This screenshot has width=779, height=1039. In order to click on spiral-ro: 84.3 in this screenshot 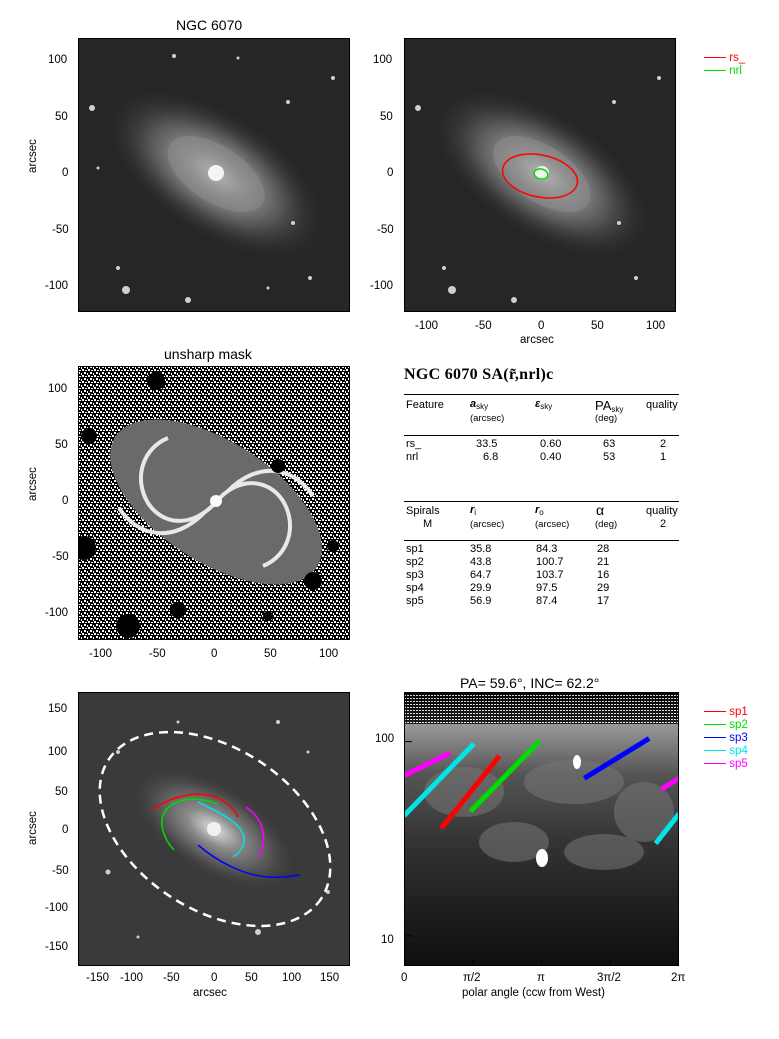, I will do `click(547, 549)`.